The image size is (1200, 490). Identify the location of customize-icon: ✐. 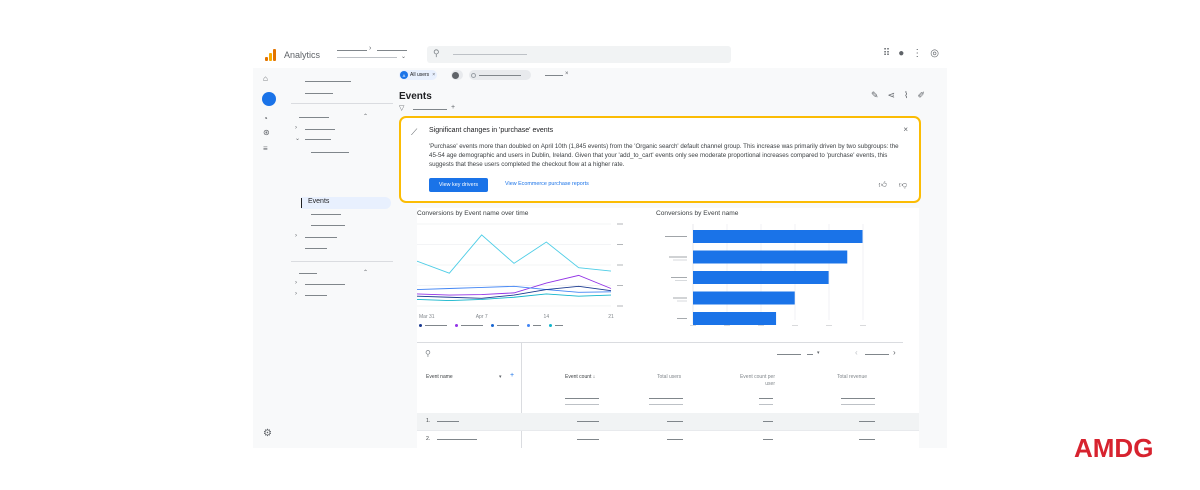
(921, 95).